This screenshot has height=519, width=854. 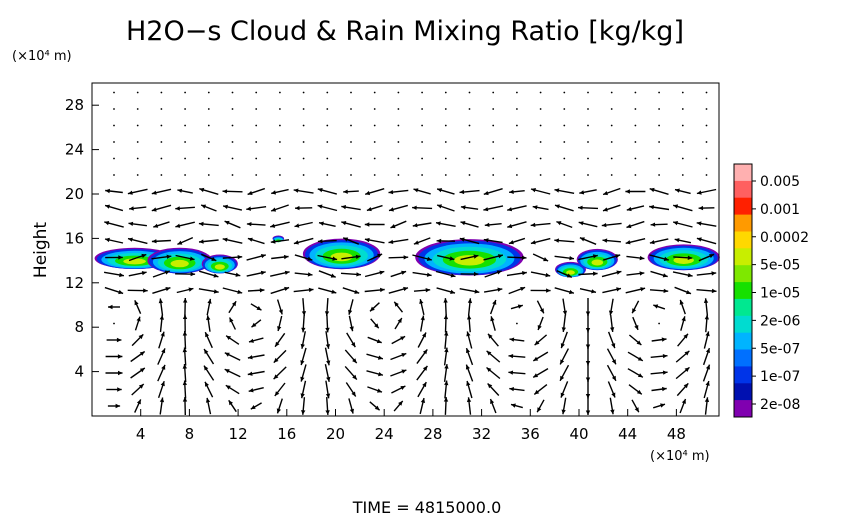 I want to click on colorbar-label-6: 5e-07, so click(x=780, y=349).